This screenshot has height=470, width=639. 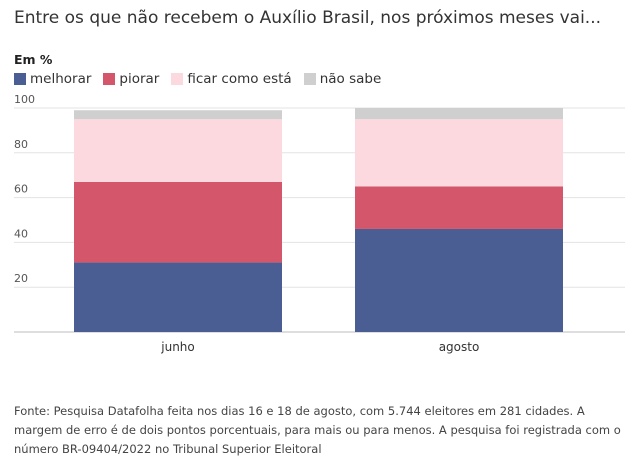 What do you see at coordinates (350, 79) in the screenshot?
I see `legend-label: não sabe` at bounding box center [350, 79].